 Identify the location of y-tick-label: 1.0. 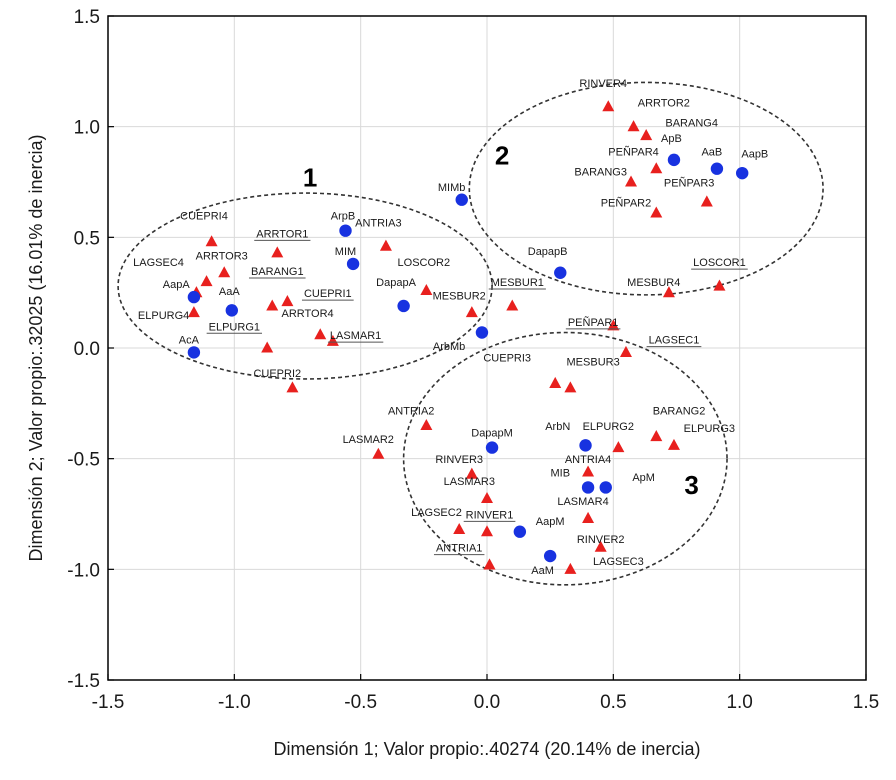
(87, 128).